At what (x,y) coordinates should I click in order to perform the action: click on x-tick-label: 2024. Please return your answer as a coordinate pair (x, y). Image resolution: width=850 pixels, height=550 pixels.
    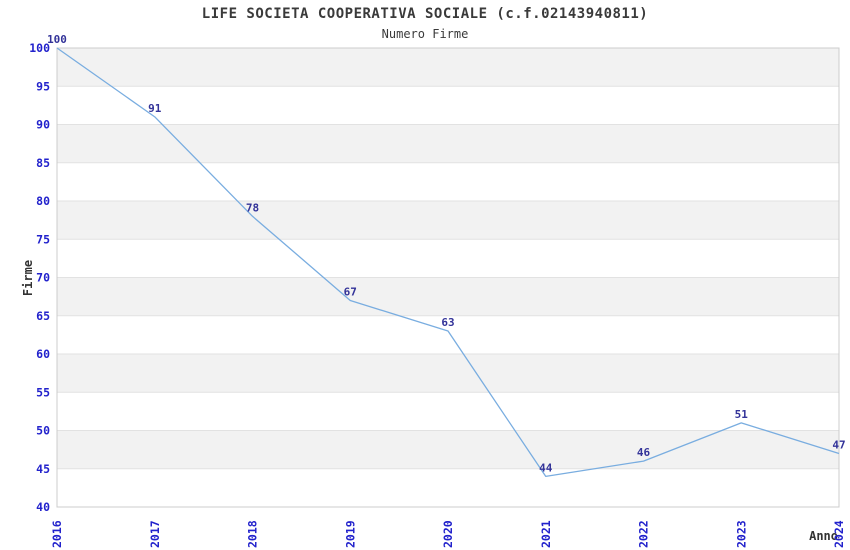
    Looking at the image, I should click on (839, 534).